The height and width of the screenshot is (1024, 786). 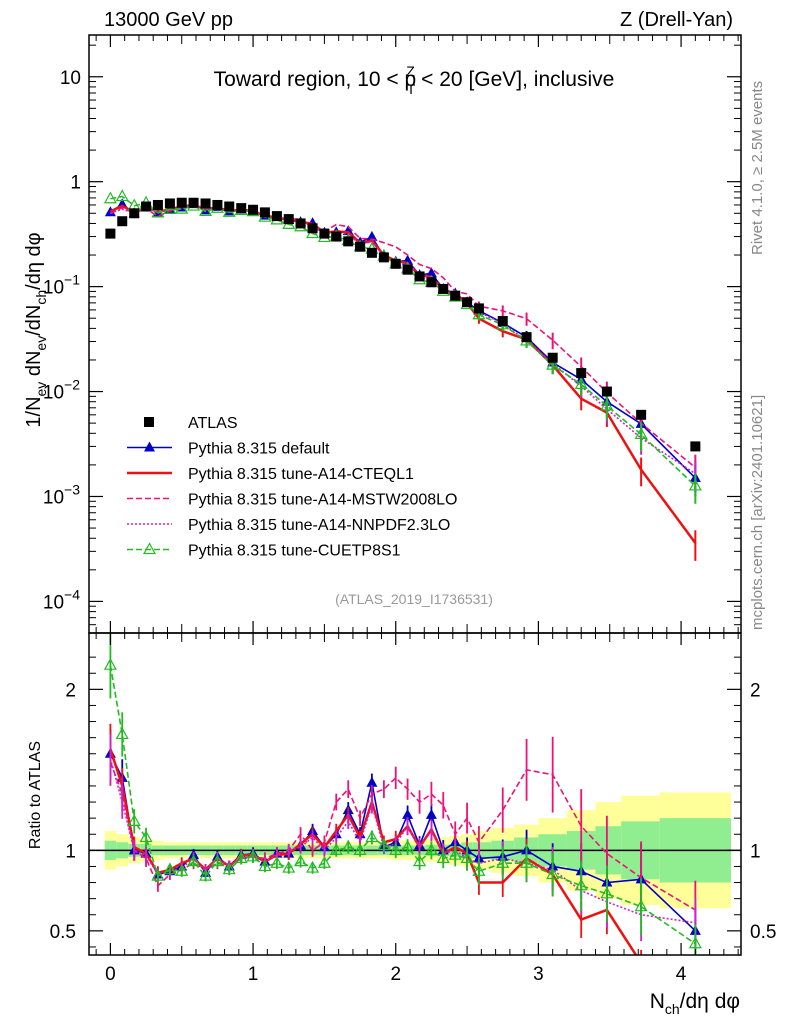 What do you see at coordinates (70, 851) in the screenshot?
I see `ratio-tick-label: 1` at bounding box center [70, 851].